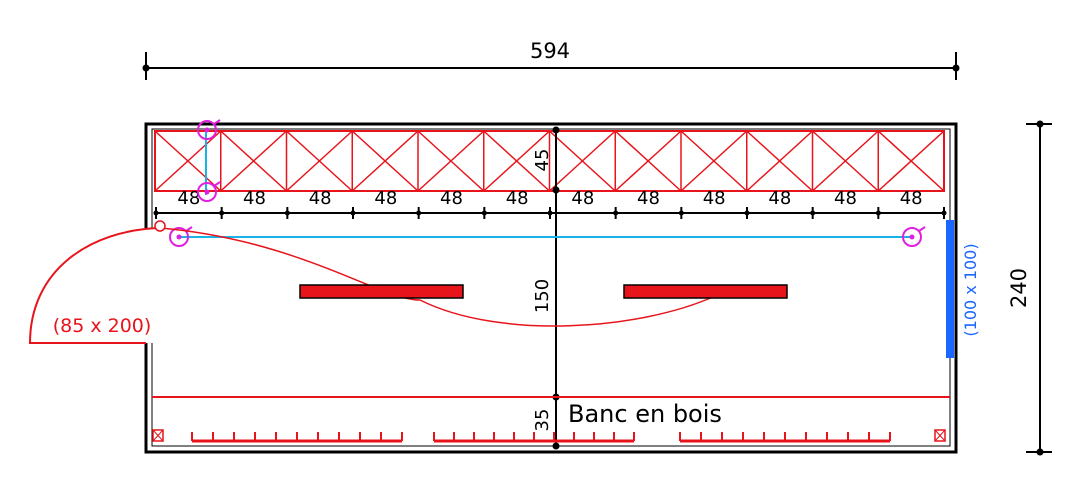 The height and width of the screenshot is (487, 1084). I want to click on window-label: (100 x 100), so click(970, 289).